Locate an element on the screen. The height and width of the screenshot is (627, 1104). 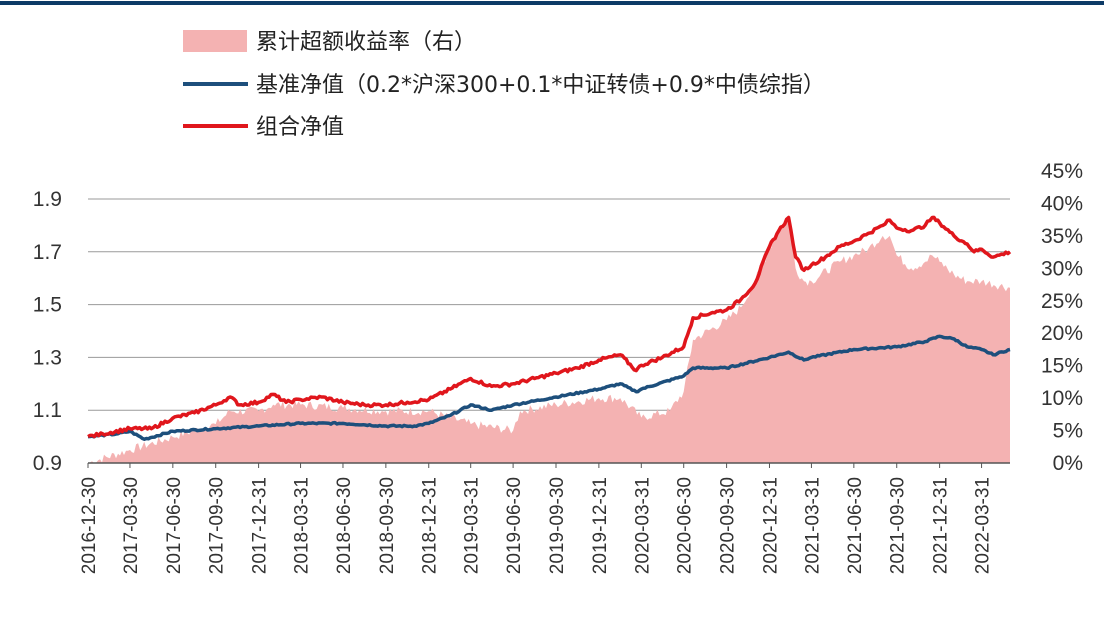
y-right-tick-label: 45% is located at coordinates (1062, 171).